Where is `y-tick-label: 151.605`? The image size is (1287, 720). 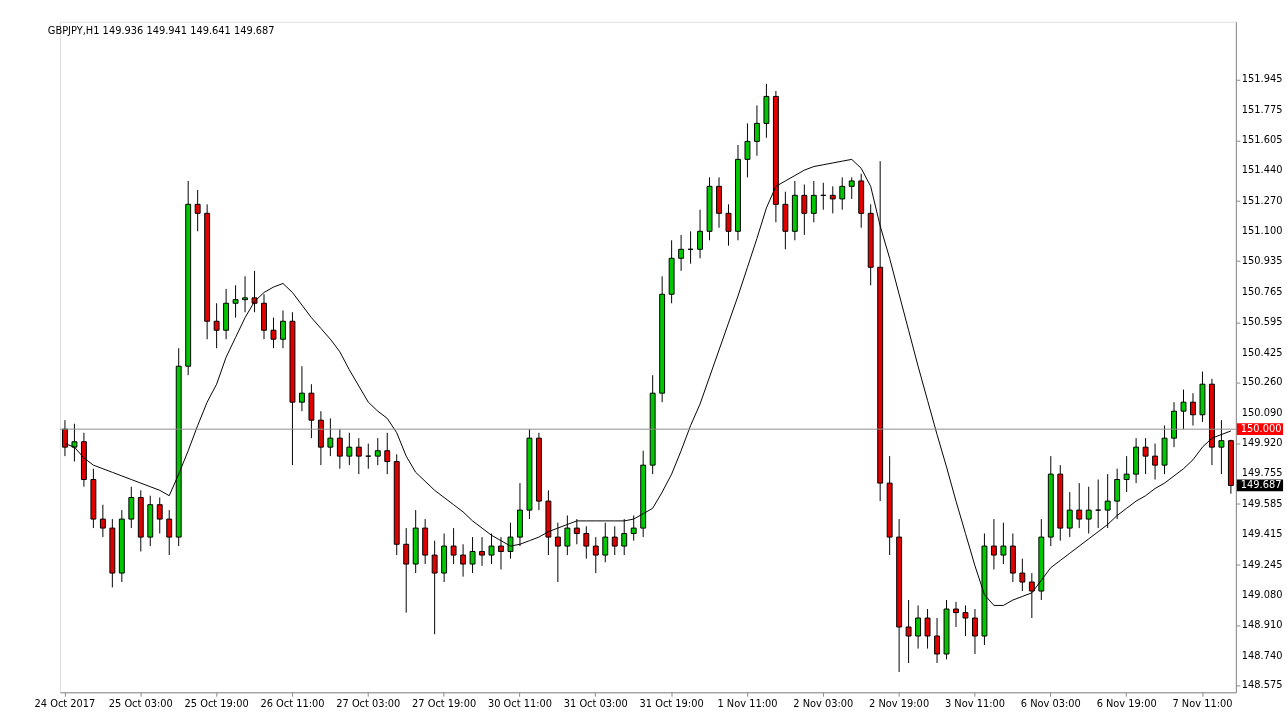 y-tick-label: 151.605 is located at coordinates (1262, 140).